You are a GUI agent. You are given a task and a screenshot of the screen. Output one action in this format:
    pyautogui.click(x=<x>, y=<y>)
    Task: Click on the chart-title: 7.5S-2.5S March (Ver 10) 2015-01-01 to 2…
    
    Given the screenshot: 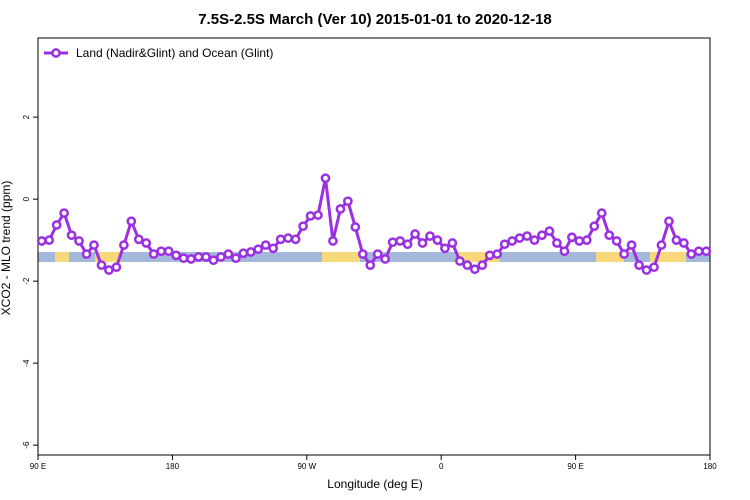 What is the action you would take?
    pyautogui.click(x=375, y=19)
    